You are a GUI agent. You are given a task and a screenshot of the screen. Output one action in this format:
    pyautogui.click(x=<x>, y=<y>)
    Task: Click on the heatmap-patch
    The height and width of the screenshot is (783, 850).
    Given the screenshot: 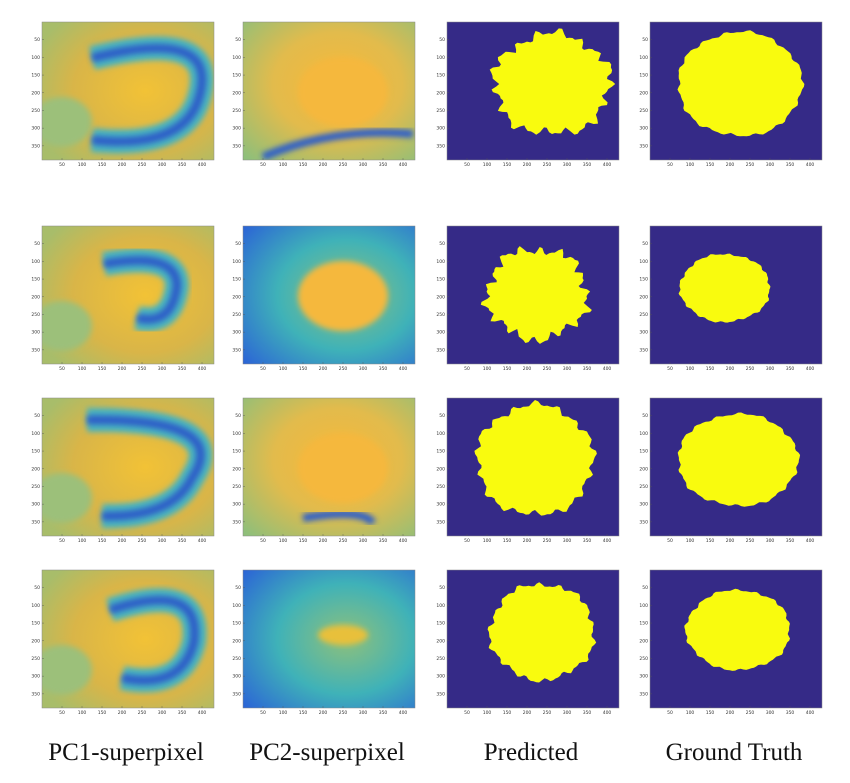 What is the action you would take?
    pyautogui.click(x=67, y=326)
    